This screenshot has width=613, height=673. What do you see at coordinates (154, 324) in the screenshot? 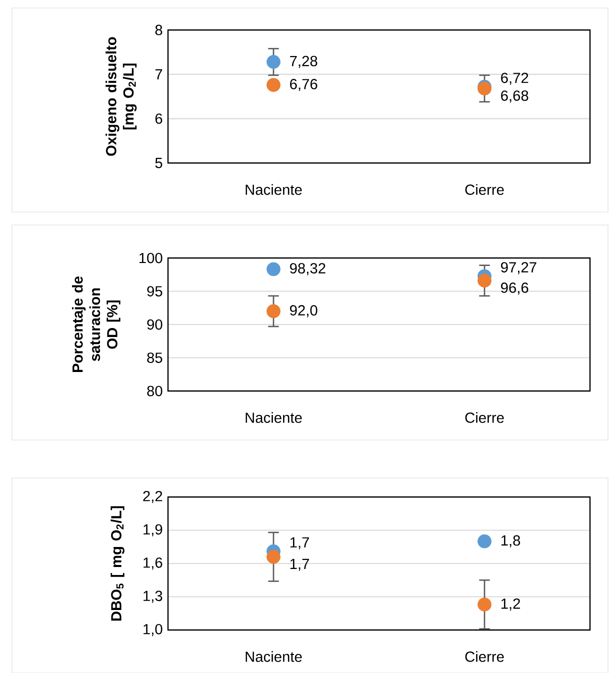
I see `y-tick-label: 90` at bounding box center [154, 324].